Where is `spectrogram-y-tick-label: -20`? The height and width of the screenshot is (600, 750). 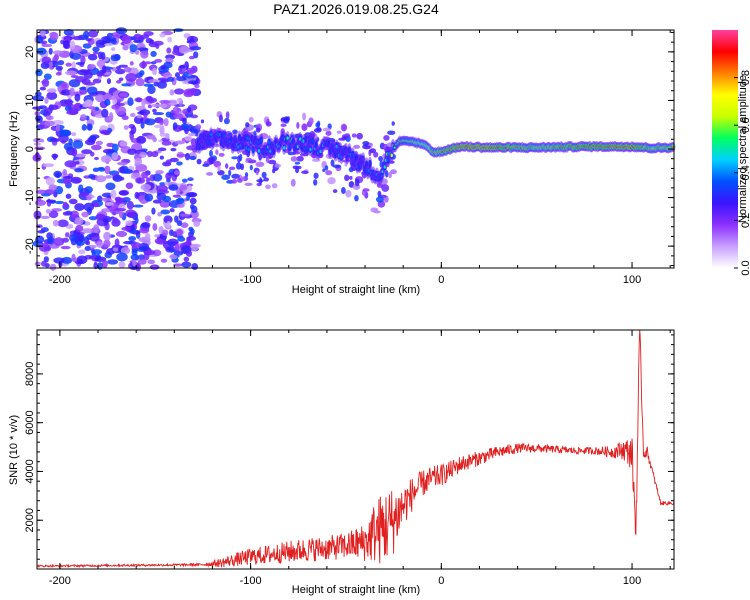
spectrogram-y-tick-label: -20 is located at coordinates (30, 246).